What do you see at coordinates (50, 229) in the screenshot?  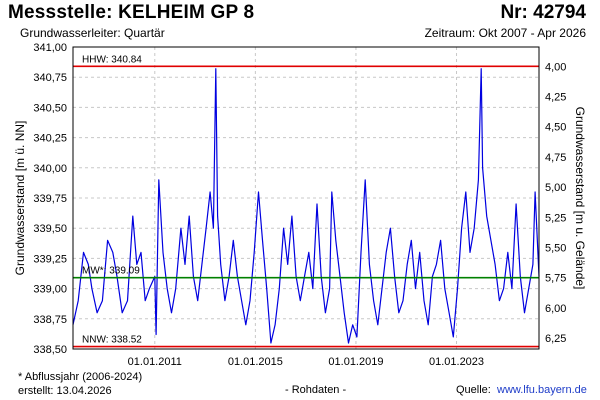 I see `y-tick-label: 339,50` at bounding box center [50, 229].